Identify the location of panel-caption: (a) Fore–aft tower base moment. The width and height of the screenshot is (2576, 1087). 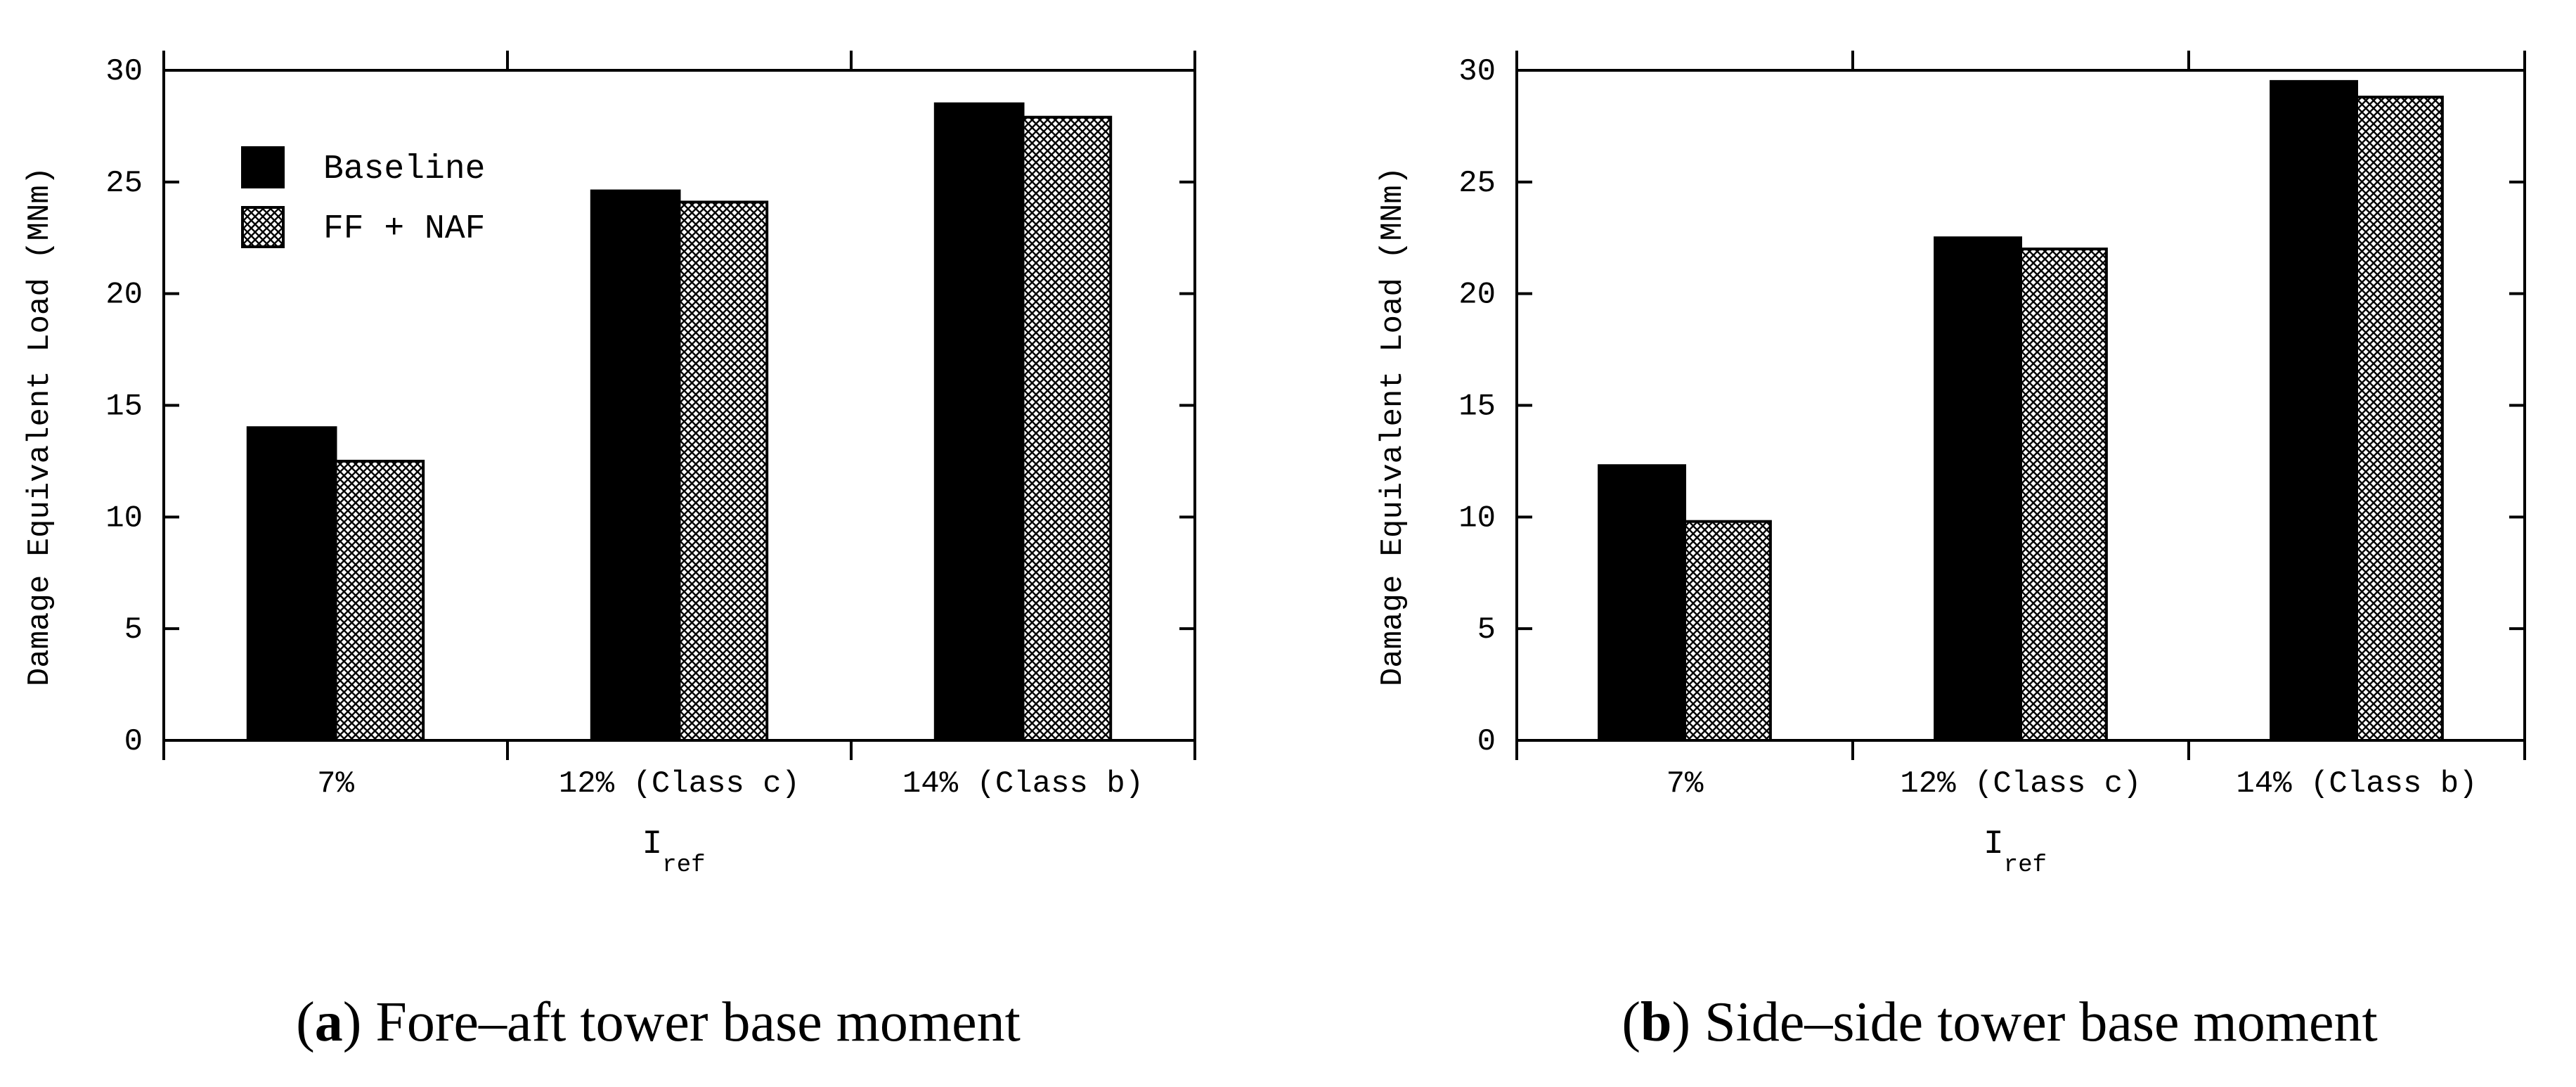
(658, 1022).